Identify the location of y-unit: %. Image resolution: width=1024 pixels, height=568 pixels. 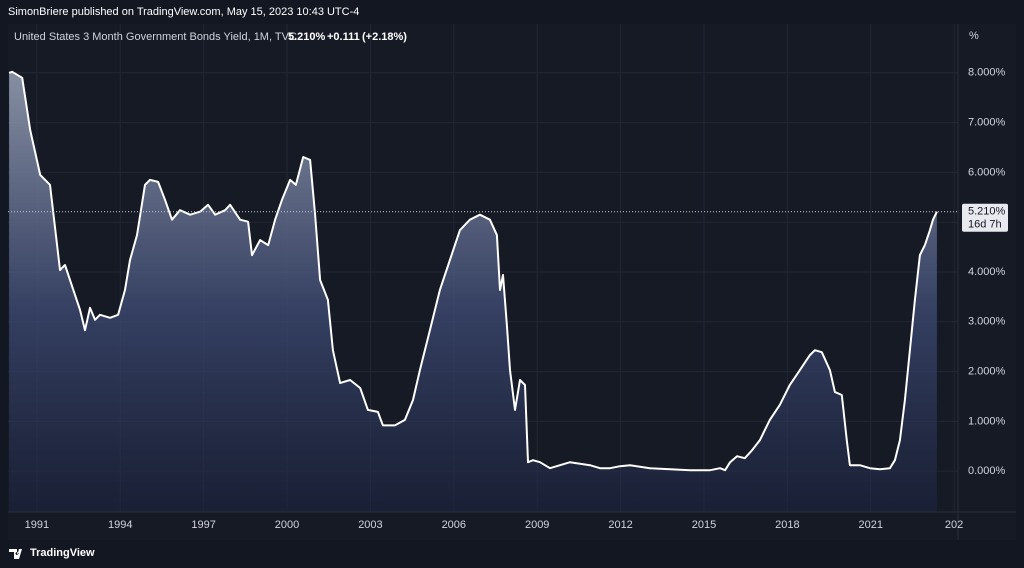
(974, 36).